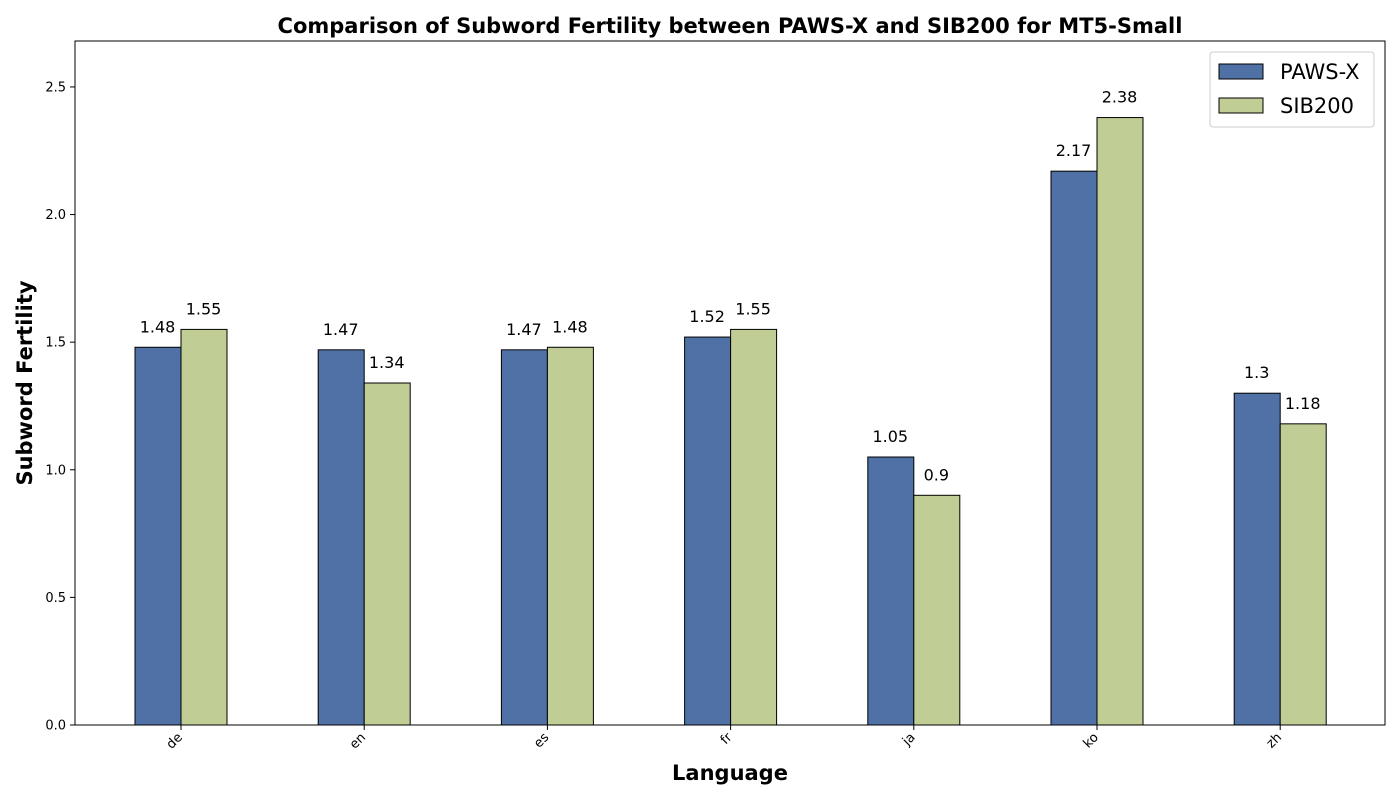 This screenshot has width=1400, height=800. What do you see at coordinates (387, 362) in the screenshot?
I see `data-label-sib200-en: 1.34` at bounding box center [387, 362].